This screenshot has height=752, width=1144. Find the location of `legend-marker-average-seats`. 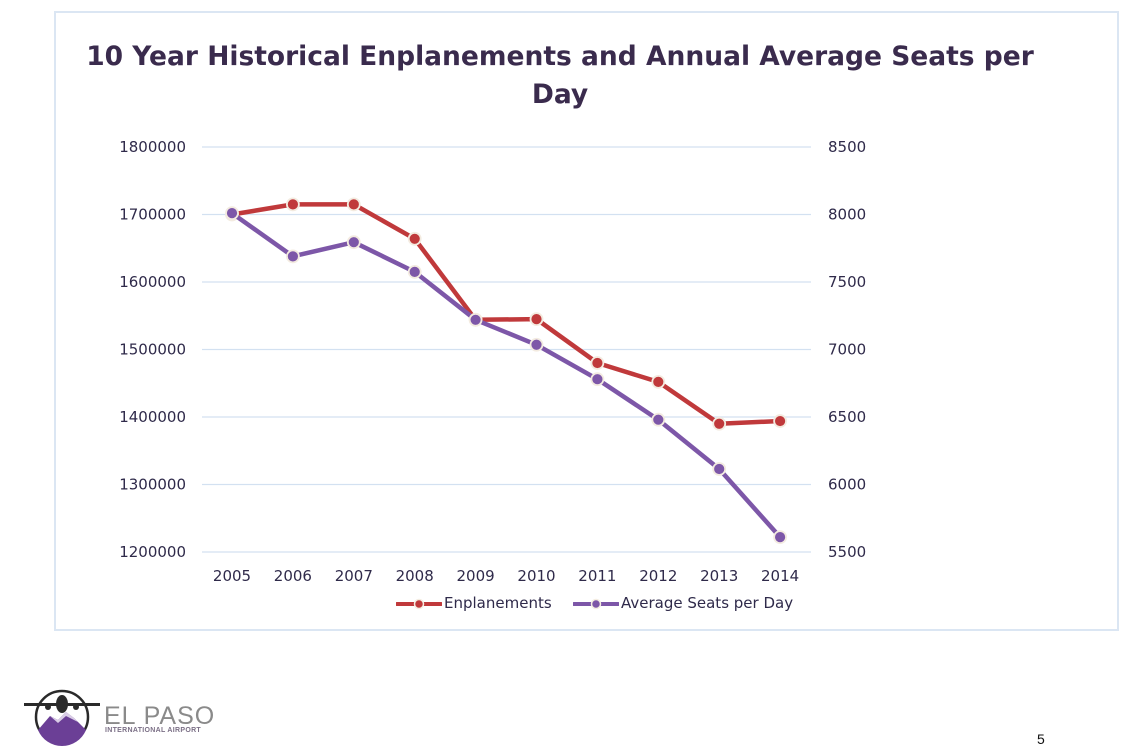

legend-marker-average-seats is located at coordinates (596, 603).